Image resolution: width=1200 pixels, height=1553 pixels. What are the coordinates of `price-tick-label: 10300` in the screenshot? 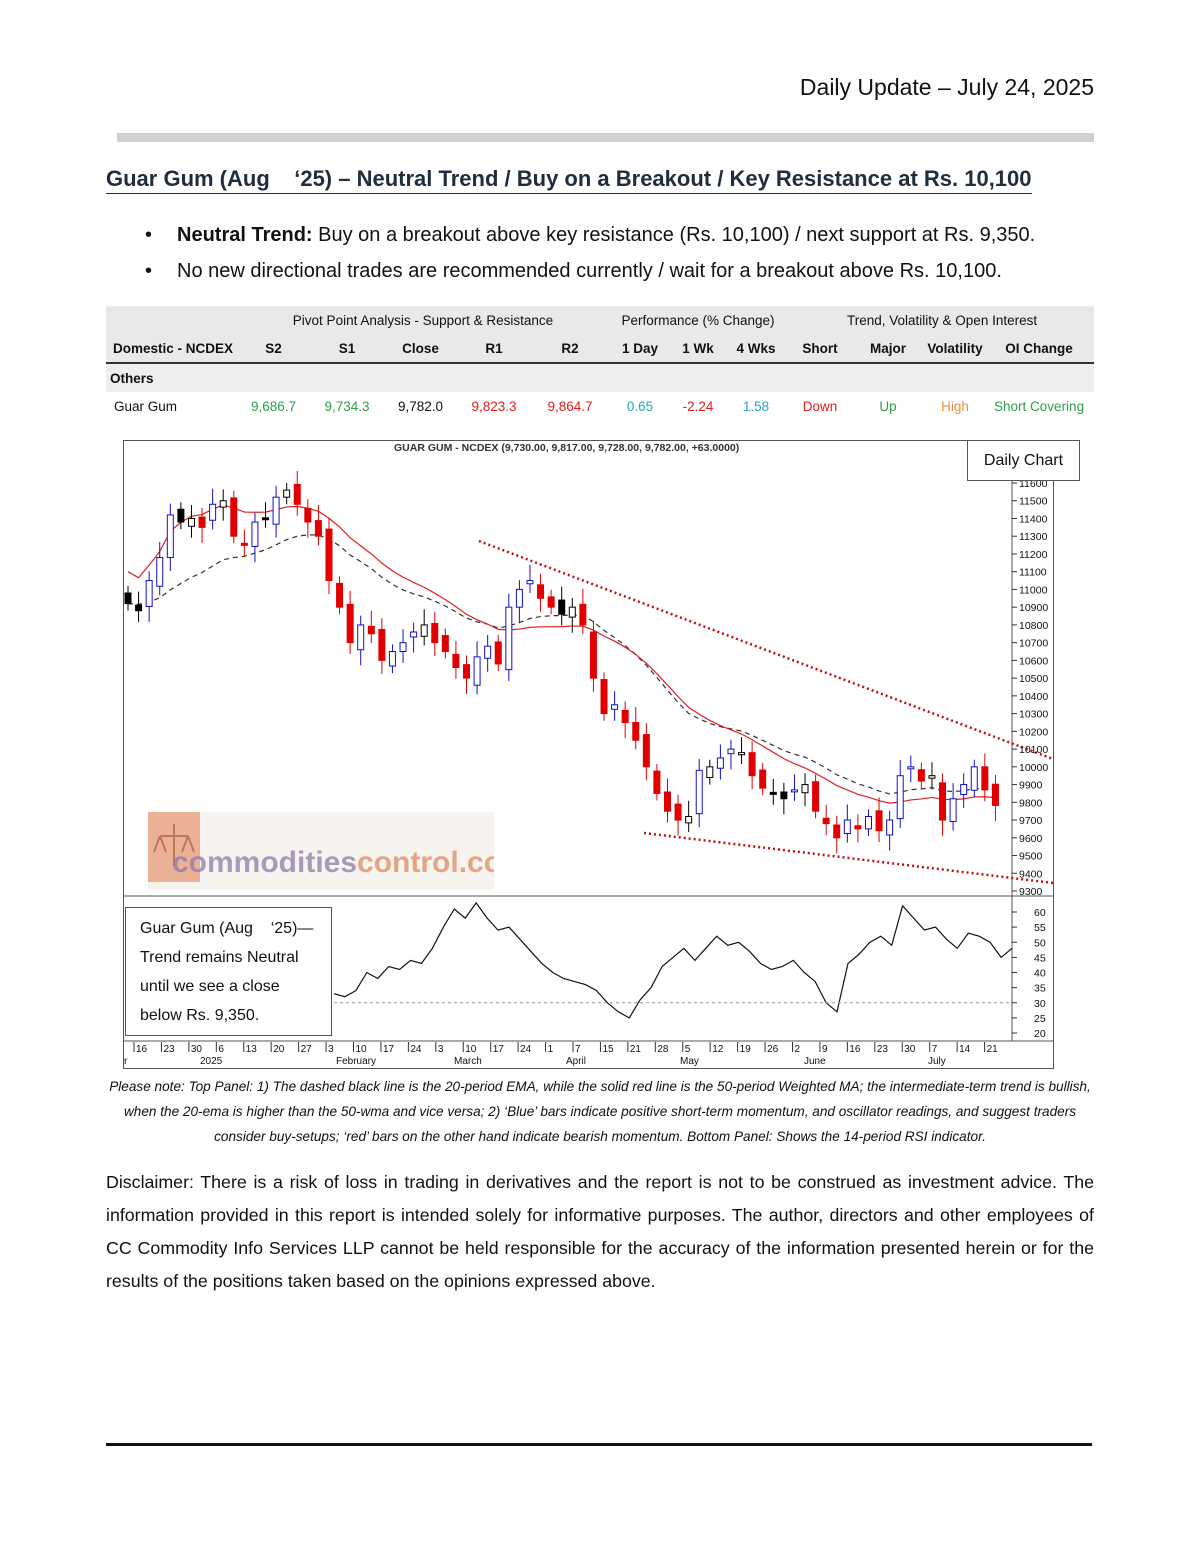 It's located at (1033, 715).